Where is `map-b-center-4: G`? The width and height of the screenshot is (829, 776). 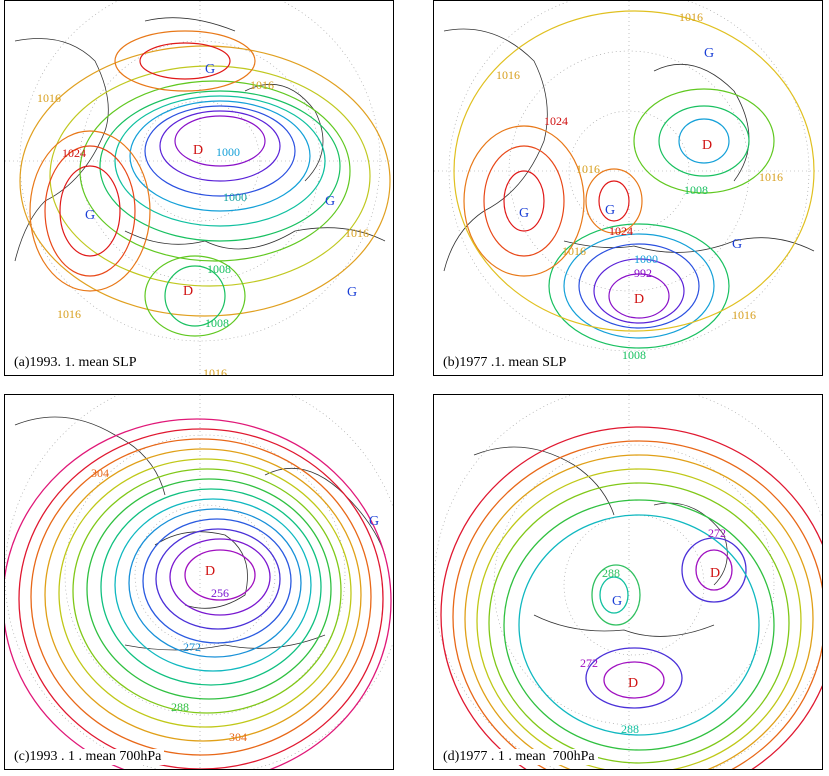
map-b-center-4: G is located at coordinates (610, 210).